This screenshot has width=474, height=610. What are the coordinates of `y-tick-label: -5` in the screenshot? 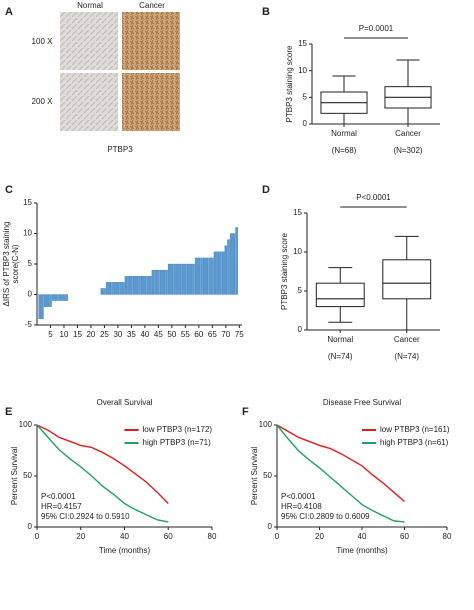 It's located at (29, 324).